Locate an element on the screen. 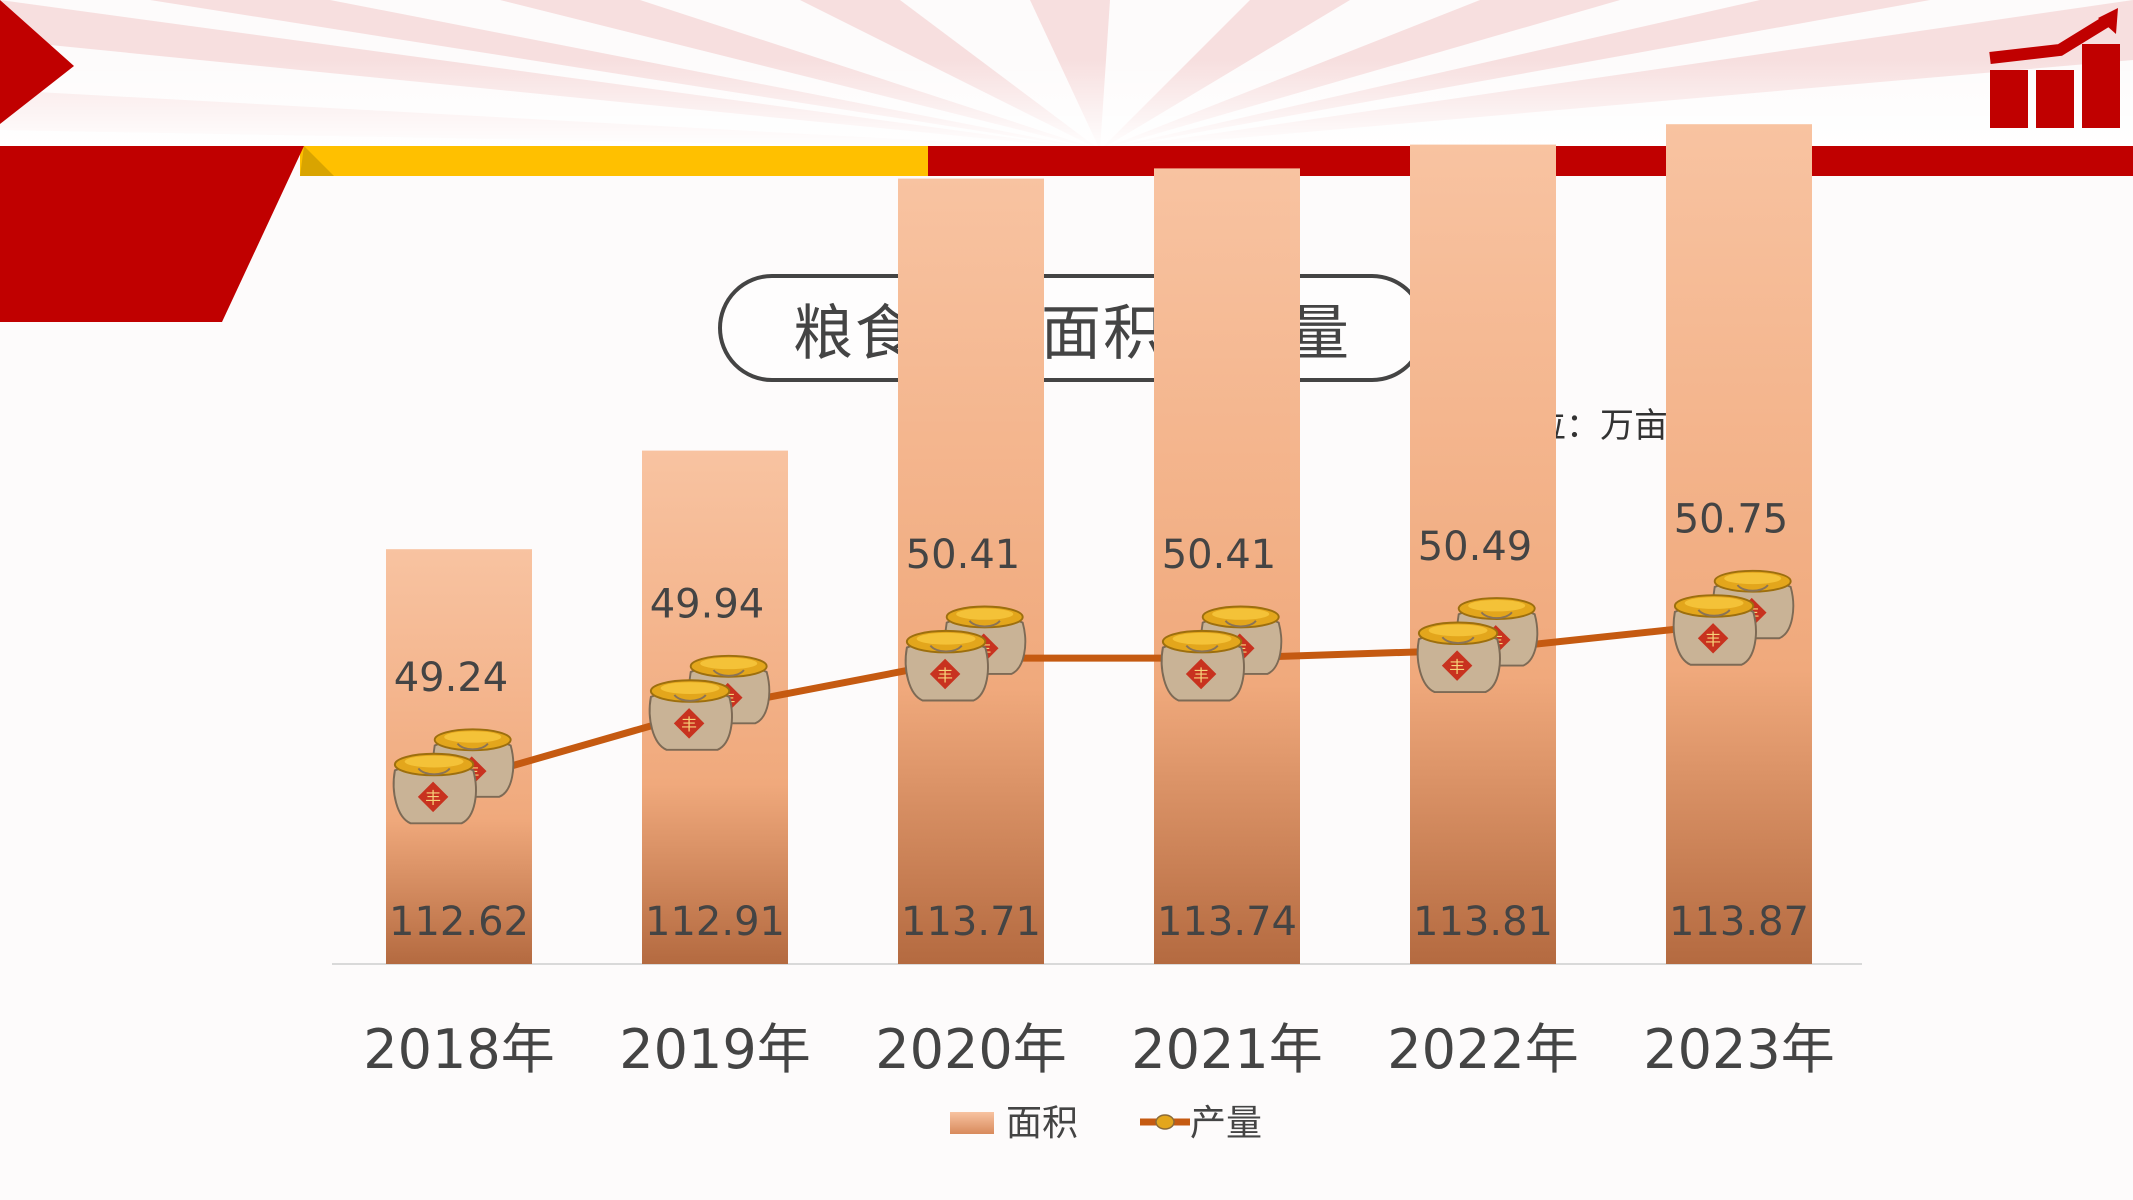 The image size is (2133, 1200). line-value-label-1: 49.94 is located at coordinates (707, 605).